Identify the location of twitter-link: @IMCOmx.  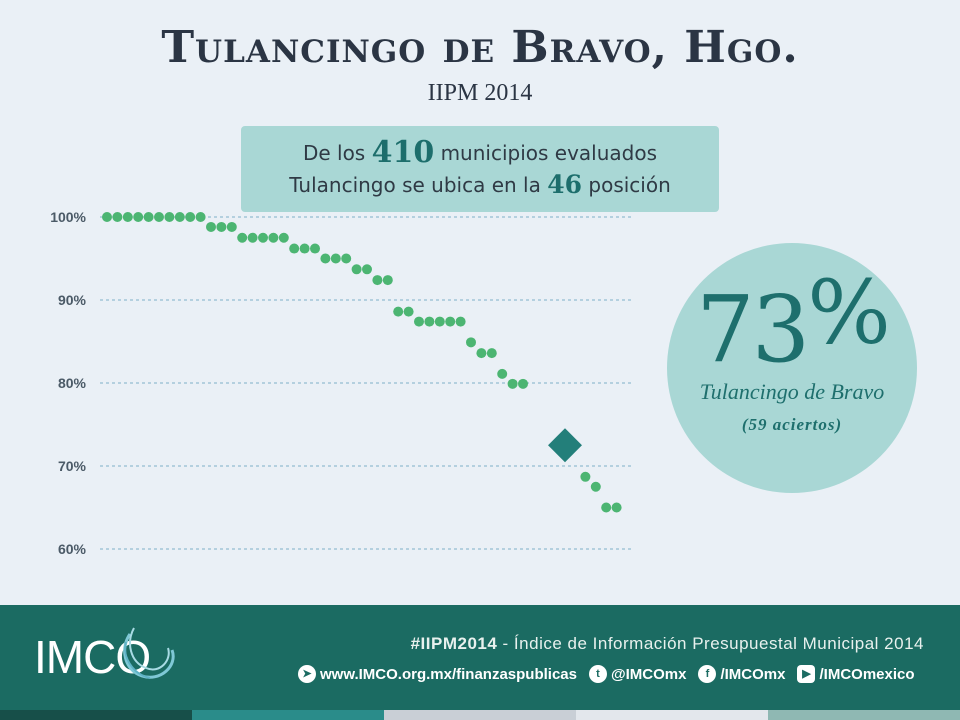
(649, 674).